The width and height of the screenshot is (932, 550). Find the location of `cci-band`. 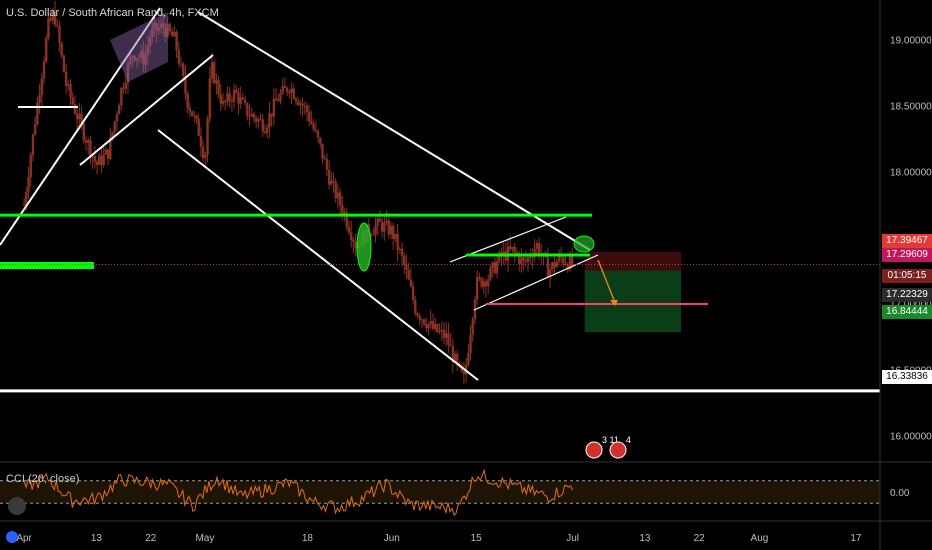

cci-band is located at coordinates (440, 492).